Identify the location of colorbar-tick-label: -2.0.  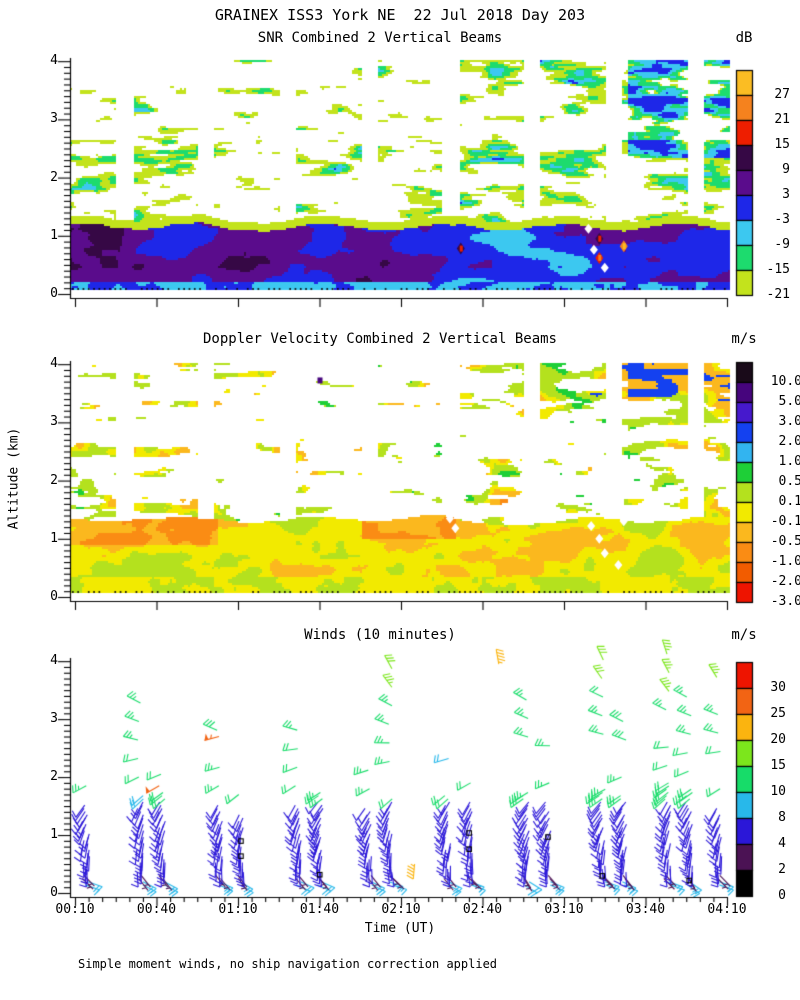
(785, 581).